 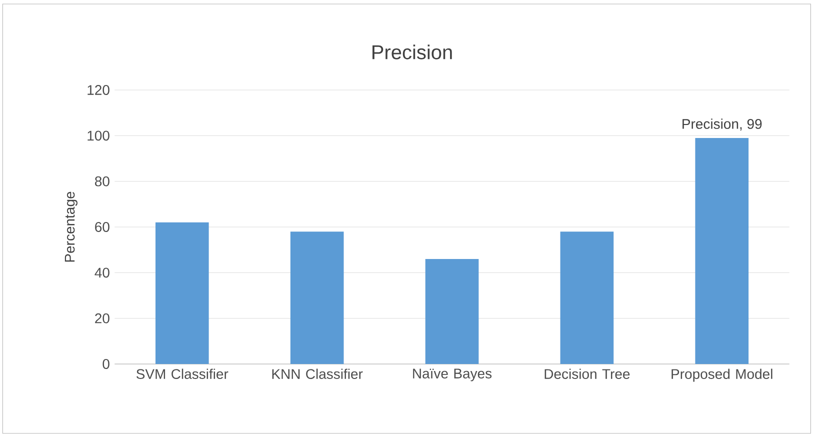 What do you see at coordinates (102, 227) in the screenshot?
I see `y-tick-label: 60` at bounding box center [102, 227].